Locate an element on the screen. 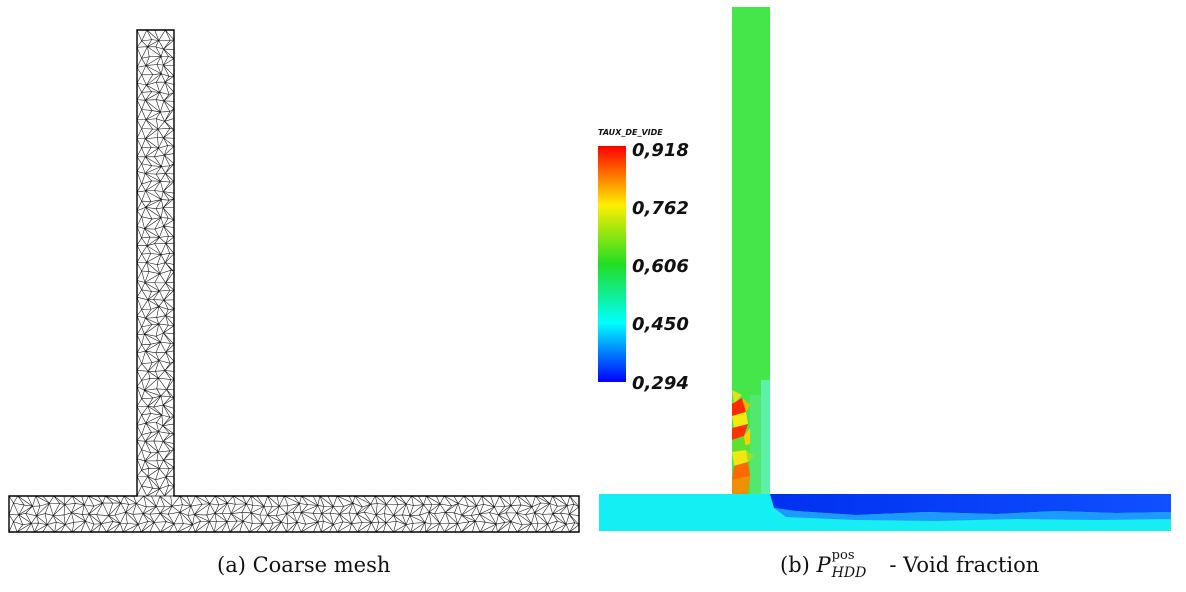  caption-b-symbol: P is located at coordinates (823, 565).